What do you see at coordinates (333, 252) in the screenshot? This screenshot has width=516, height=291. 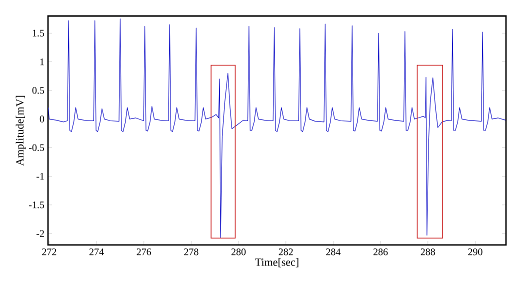 I see `x-tick-label: 284` at bounding box center [333, 252].